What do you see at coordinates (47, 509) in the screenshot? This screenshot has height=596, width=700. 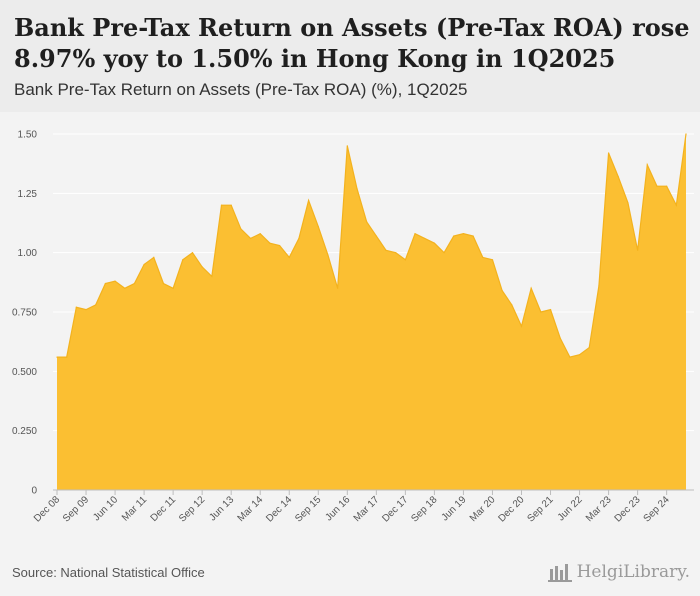 I see `x-tick-label: Dec 08` at bounding box center [47, 509].